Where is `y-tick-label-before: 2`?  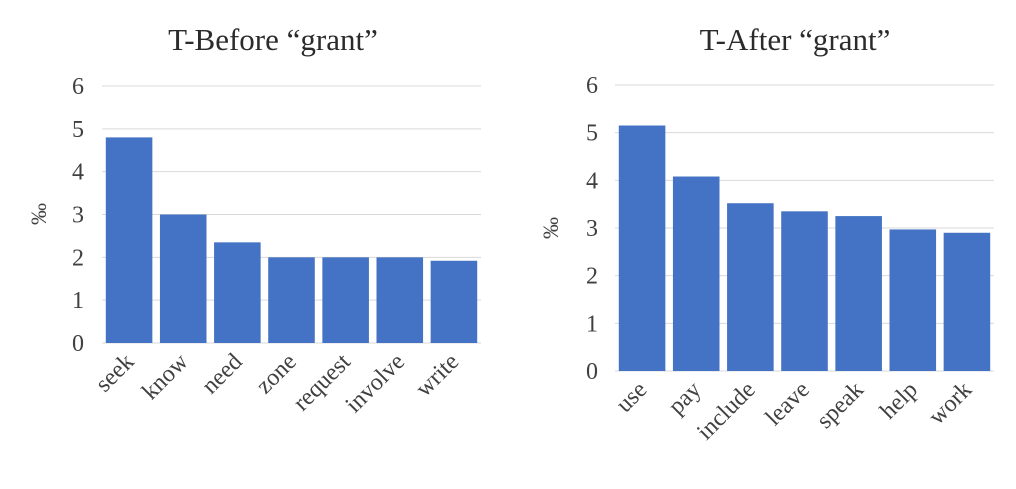 y-tick-label-before: 2 is located at coordinates (78, 258).